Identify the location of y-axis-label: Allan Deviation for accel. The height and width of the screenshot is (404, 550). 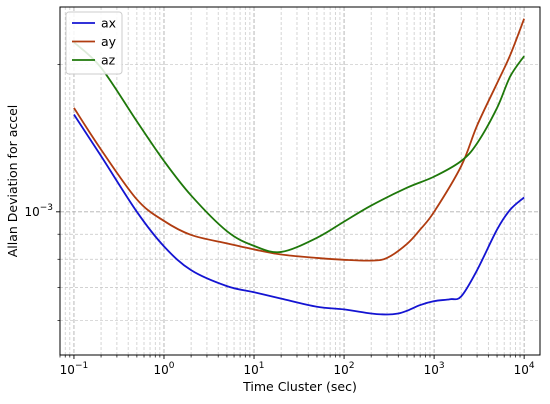
(12, 181).